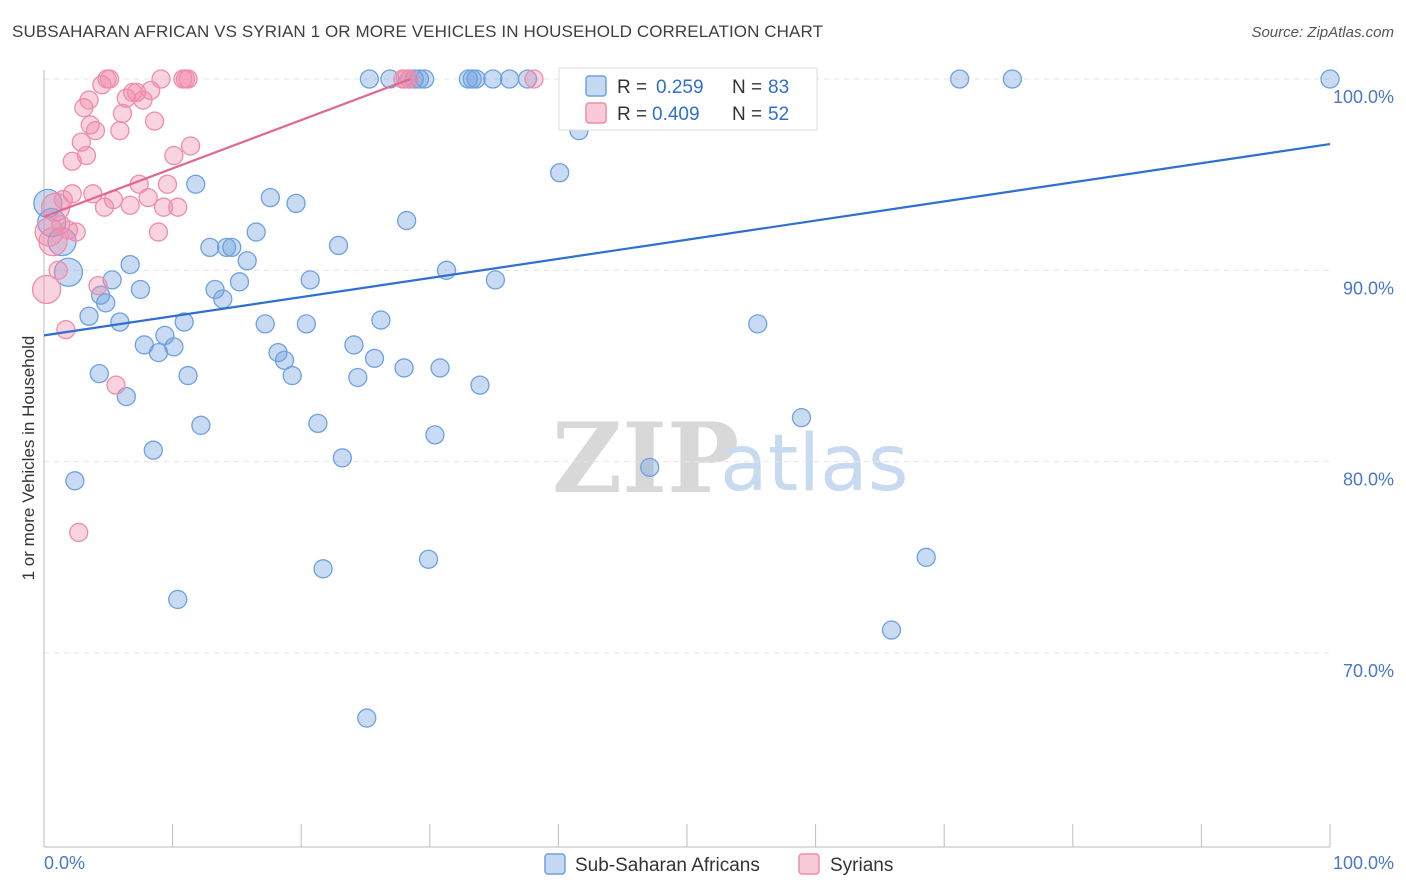  Describe the element at coordinates (747, 87) in the screenshot. I see `legend-n-label-sub: N =` at that location.